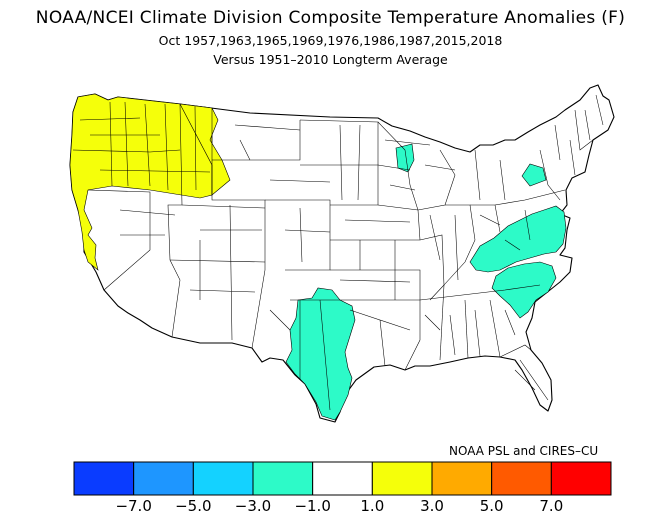 This screenshot has height=525, width=661. I want to click on anomaly-region-upper-michigan, so click(405, 158).